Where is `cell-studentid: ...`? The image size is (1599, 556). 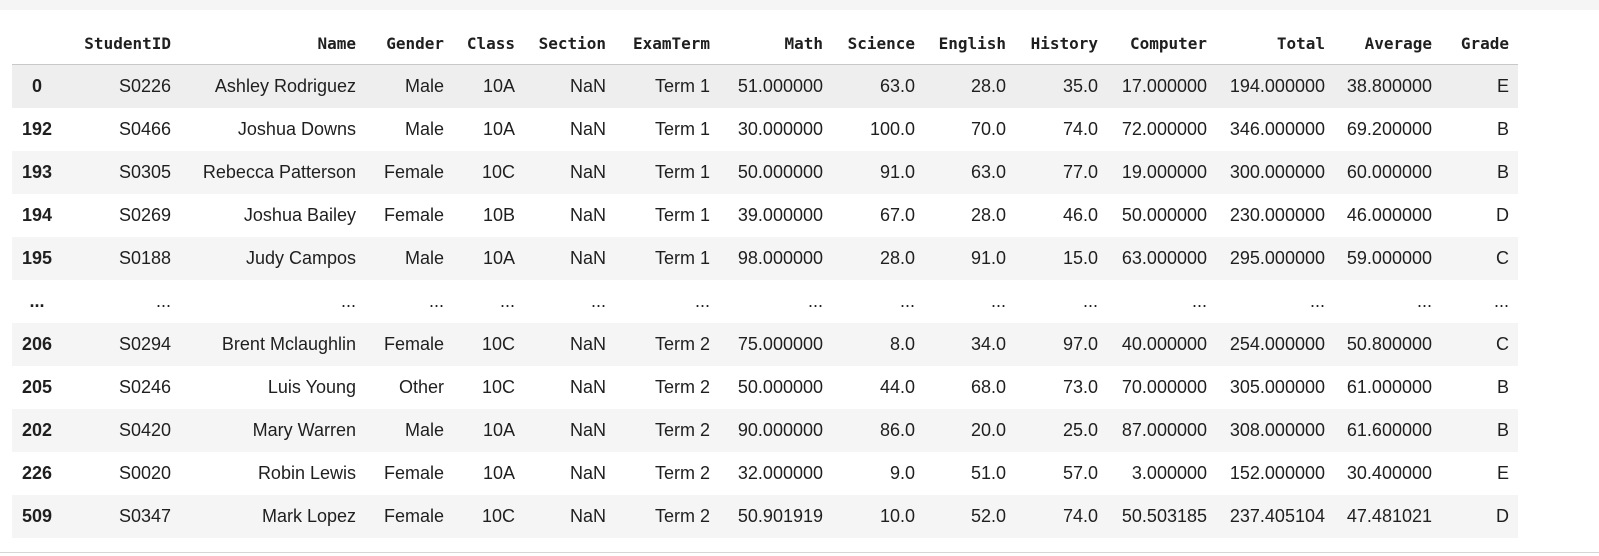 cell-studentid: ... is located at coordinates (163, 300).